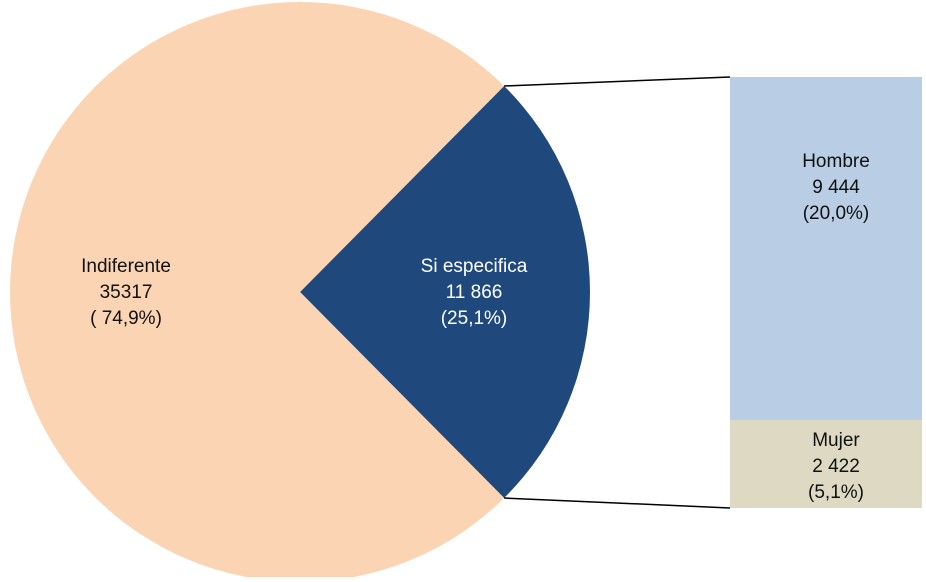  Describe the element at coordinates (617, 81) in the screenshot. I see `connector-line-top` at that location.